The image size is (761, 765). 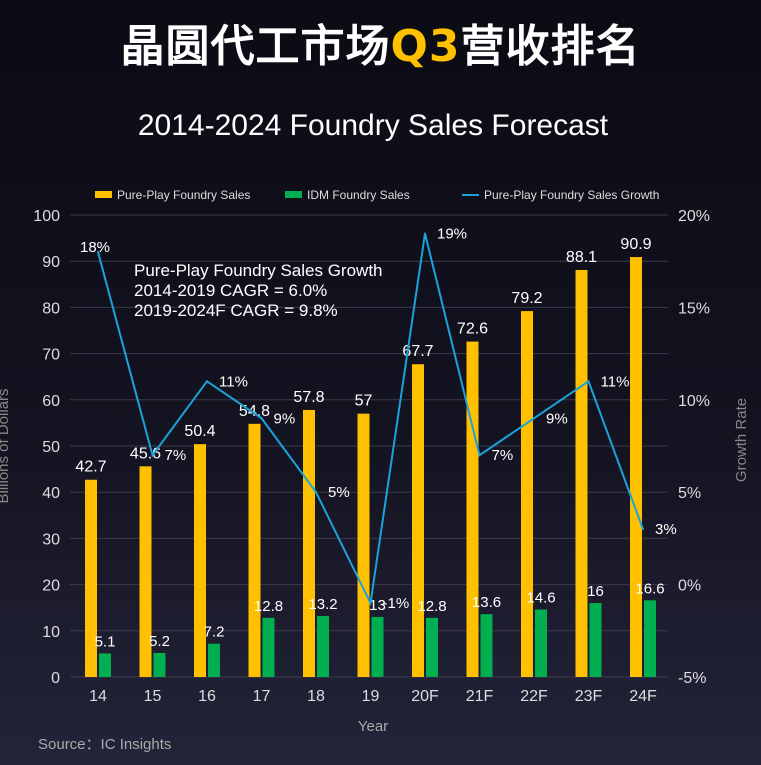 What do you see at coordinates (199, 431) in the screenshot?
I see `bar-label-pure-play: 50.4` at bounding box center [199, 431].